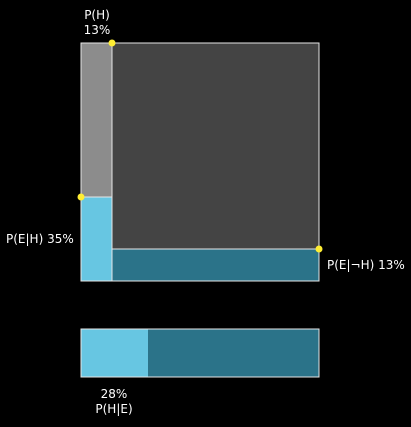 The height and width of the screenshot is (427, 411). What do you see at coordinates (96, 239) in the screenshot?
I see `e-given-h-region` at bounding box center [96, 239].